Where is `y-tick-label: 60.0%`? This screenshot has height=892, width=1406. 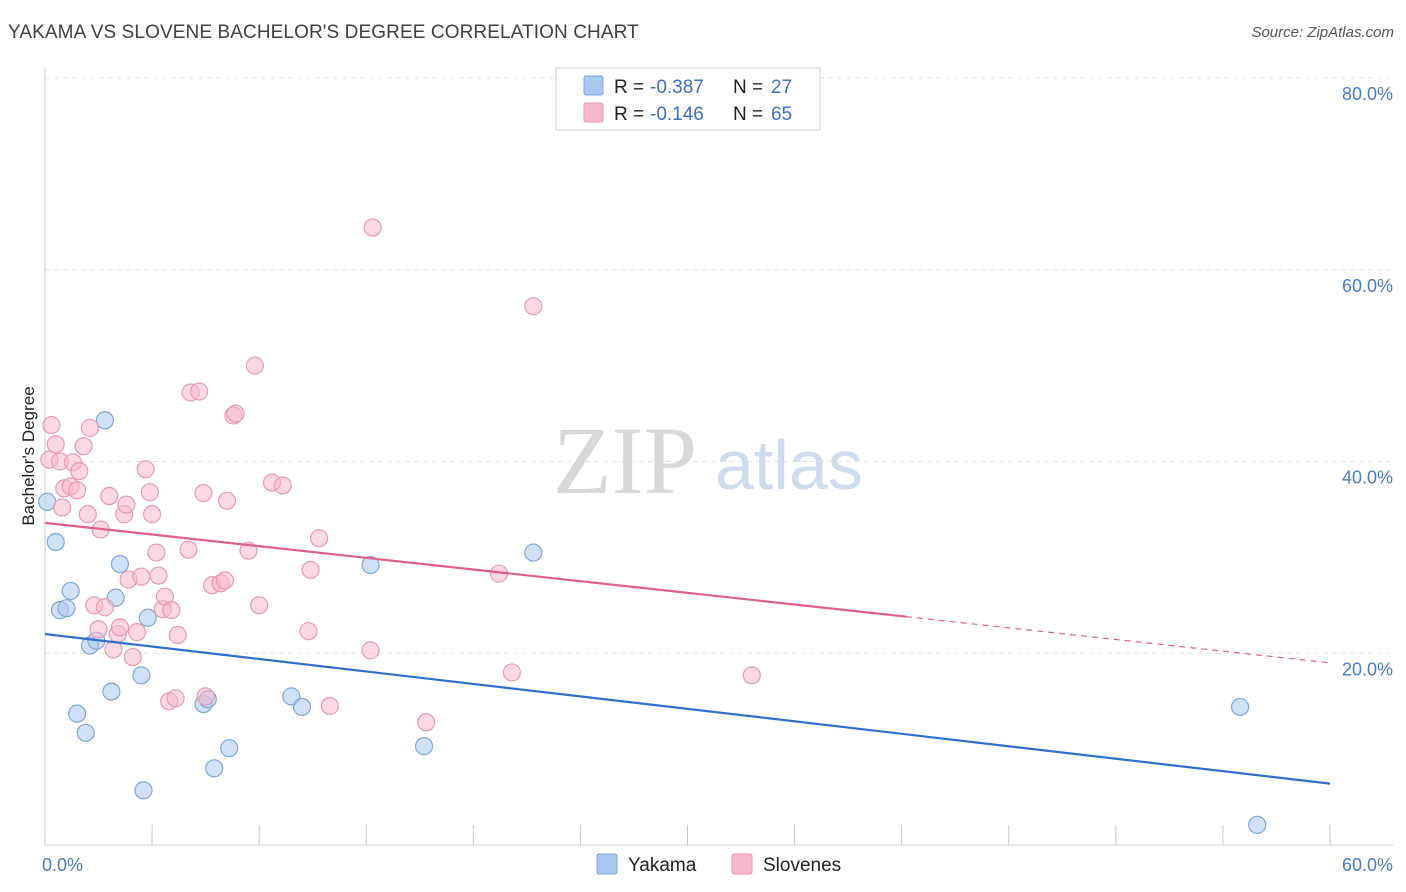 y-tick-label: 60.0% is located at coordinates (1367, 286).